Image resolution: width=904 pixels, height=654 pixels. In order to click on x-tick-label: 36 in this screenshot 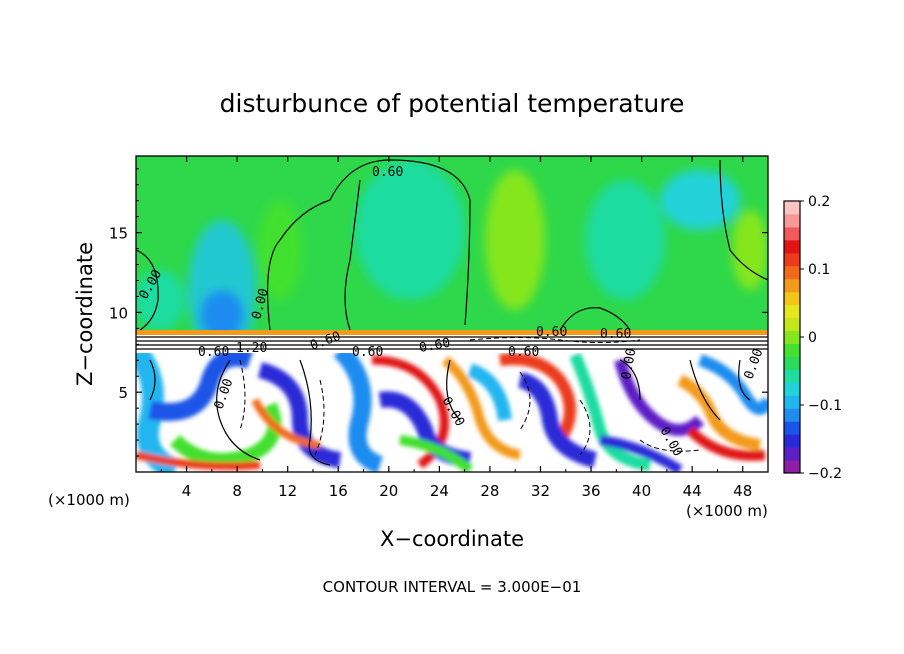, I will do `click(590, 491)`.